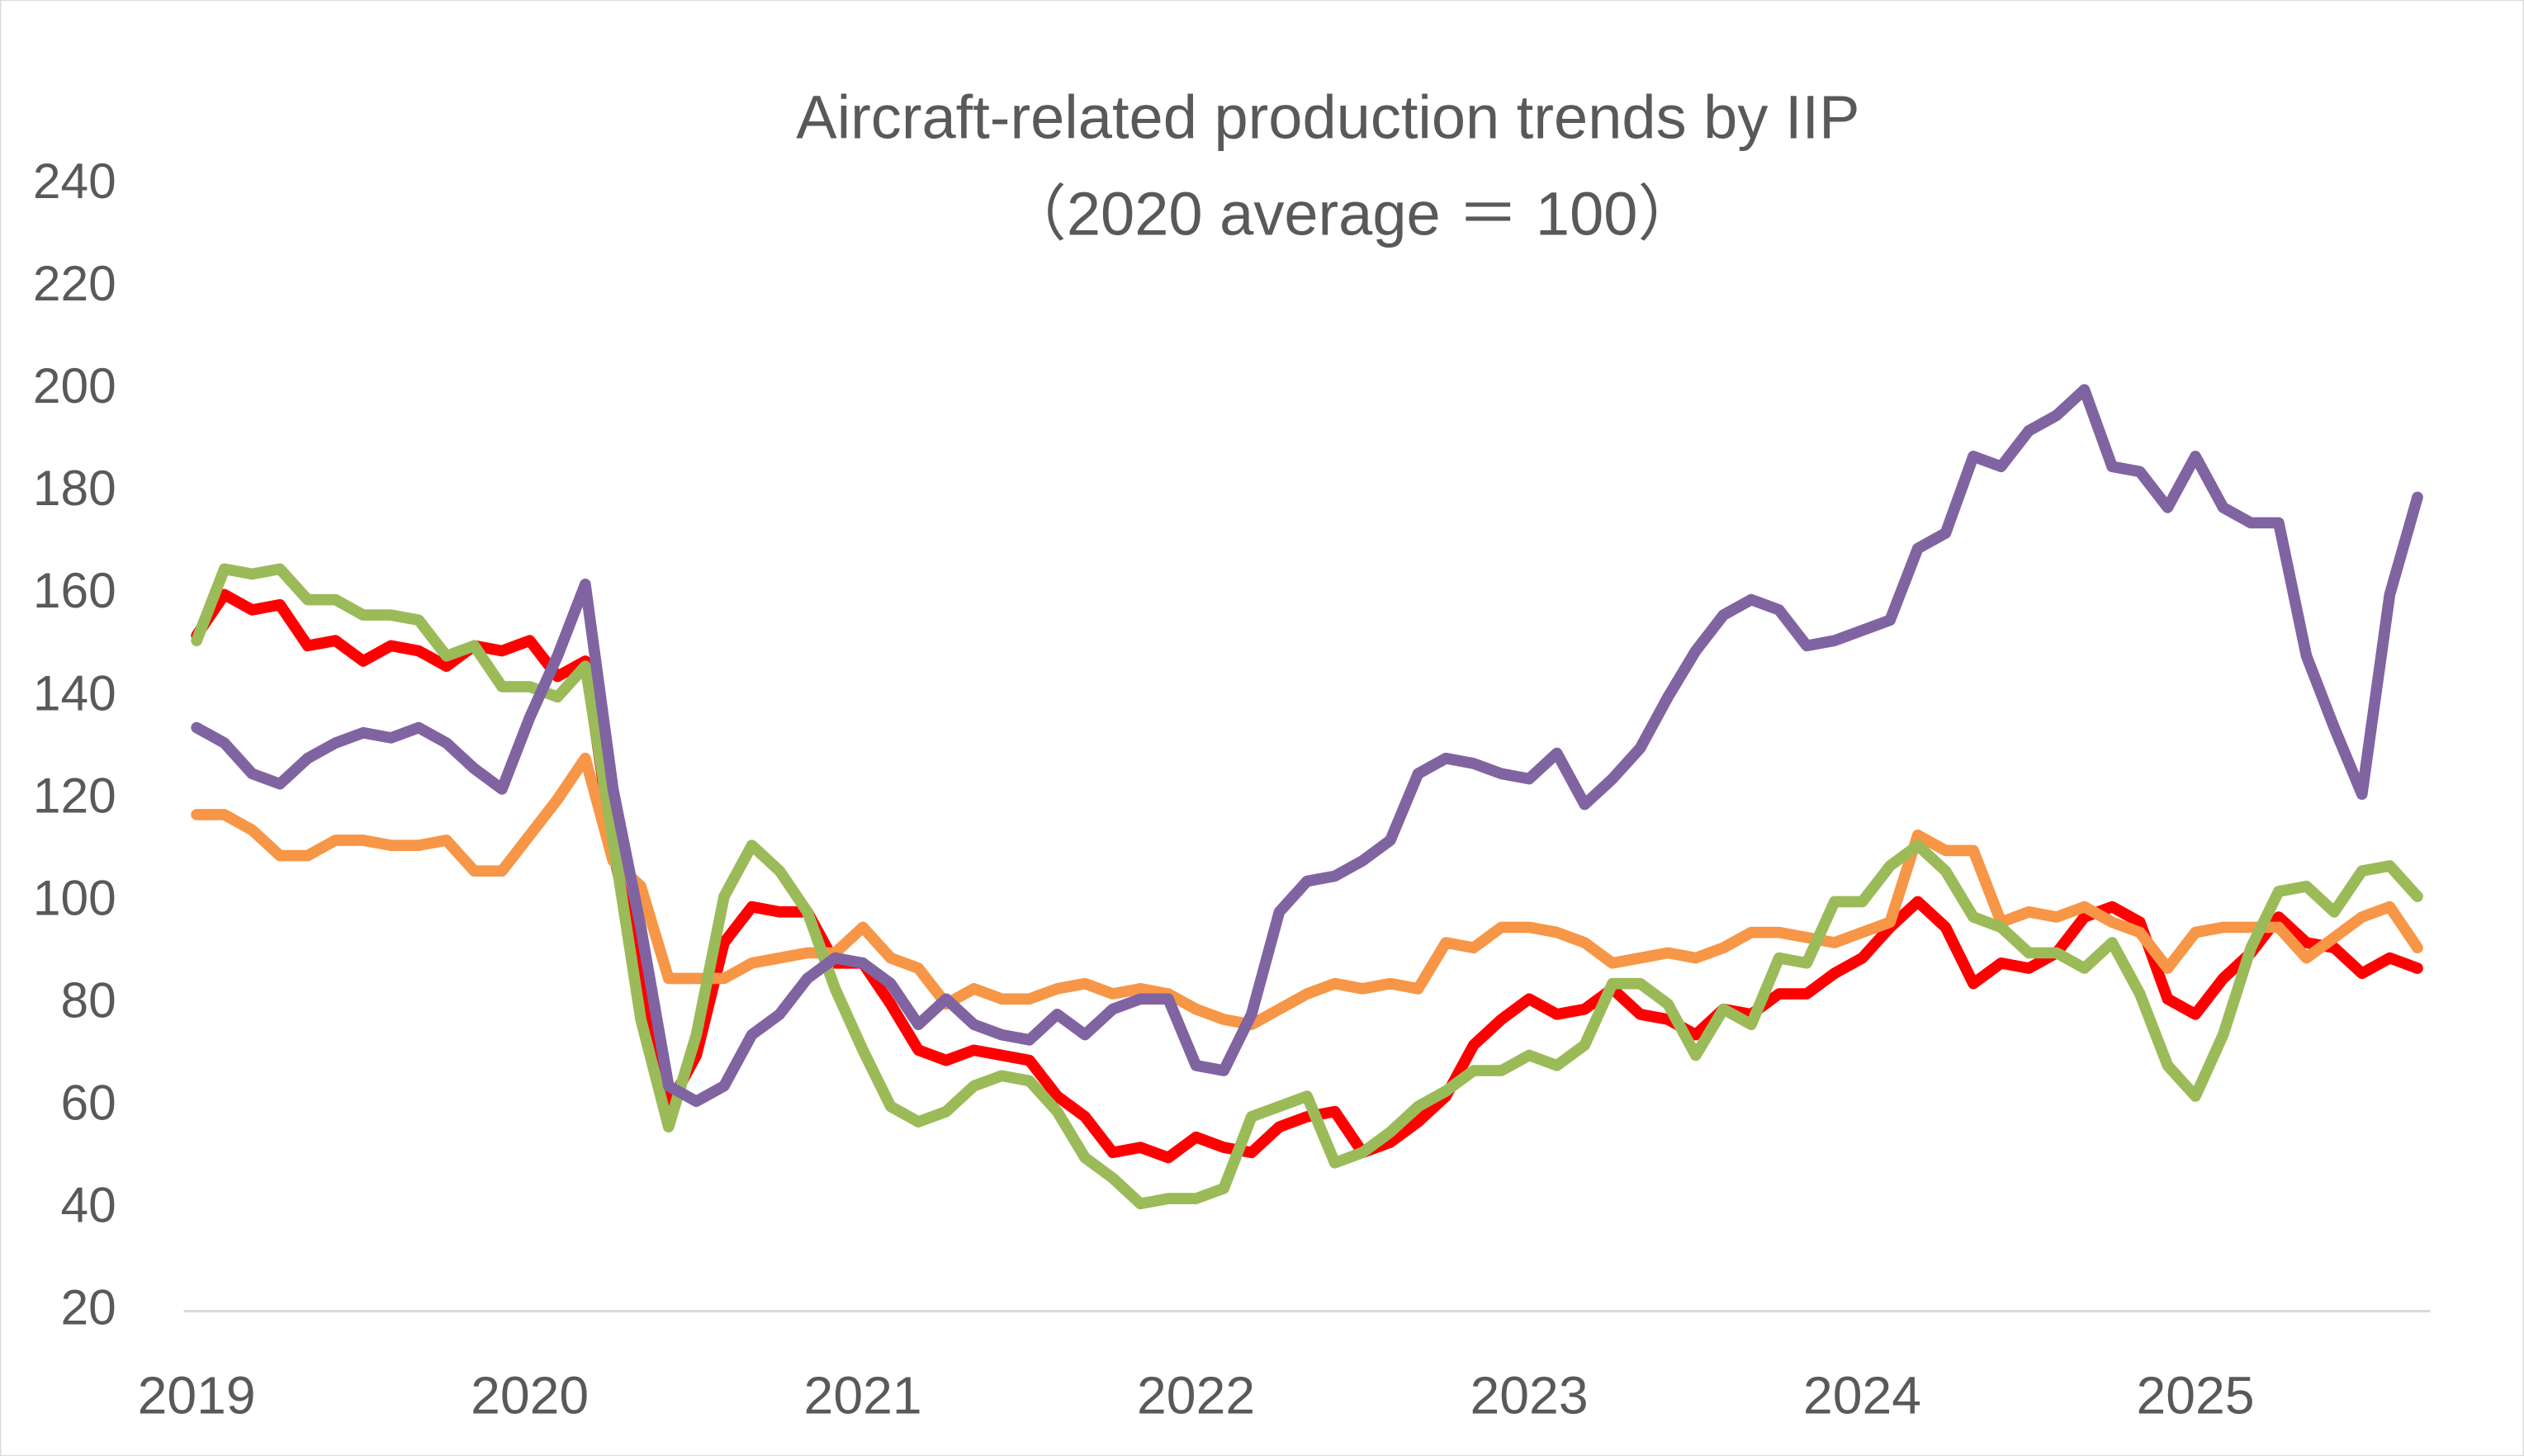 The width and height of the screenshot is (2524, 1456). Describe the element at coordinates (74, 488) in the screenshot. I see `y-tick-label: 180` at that location.